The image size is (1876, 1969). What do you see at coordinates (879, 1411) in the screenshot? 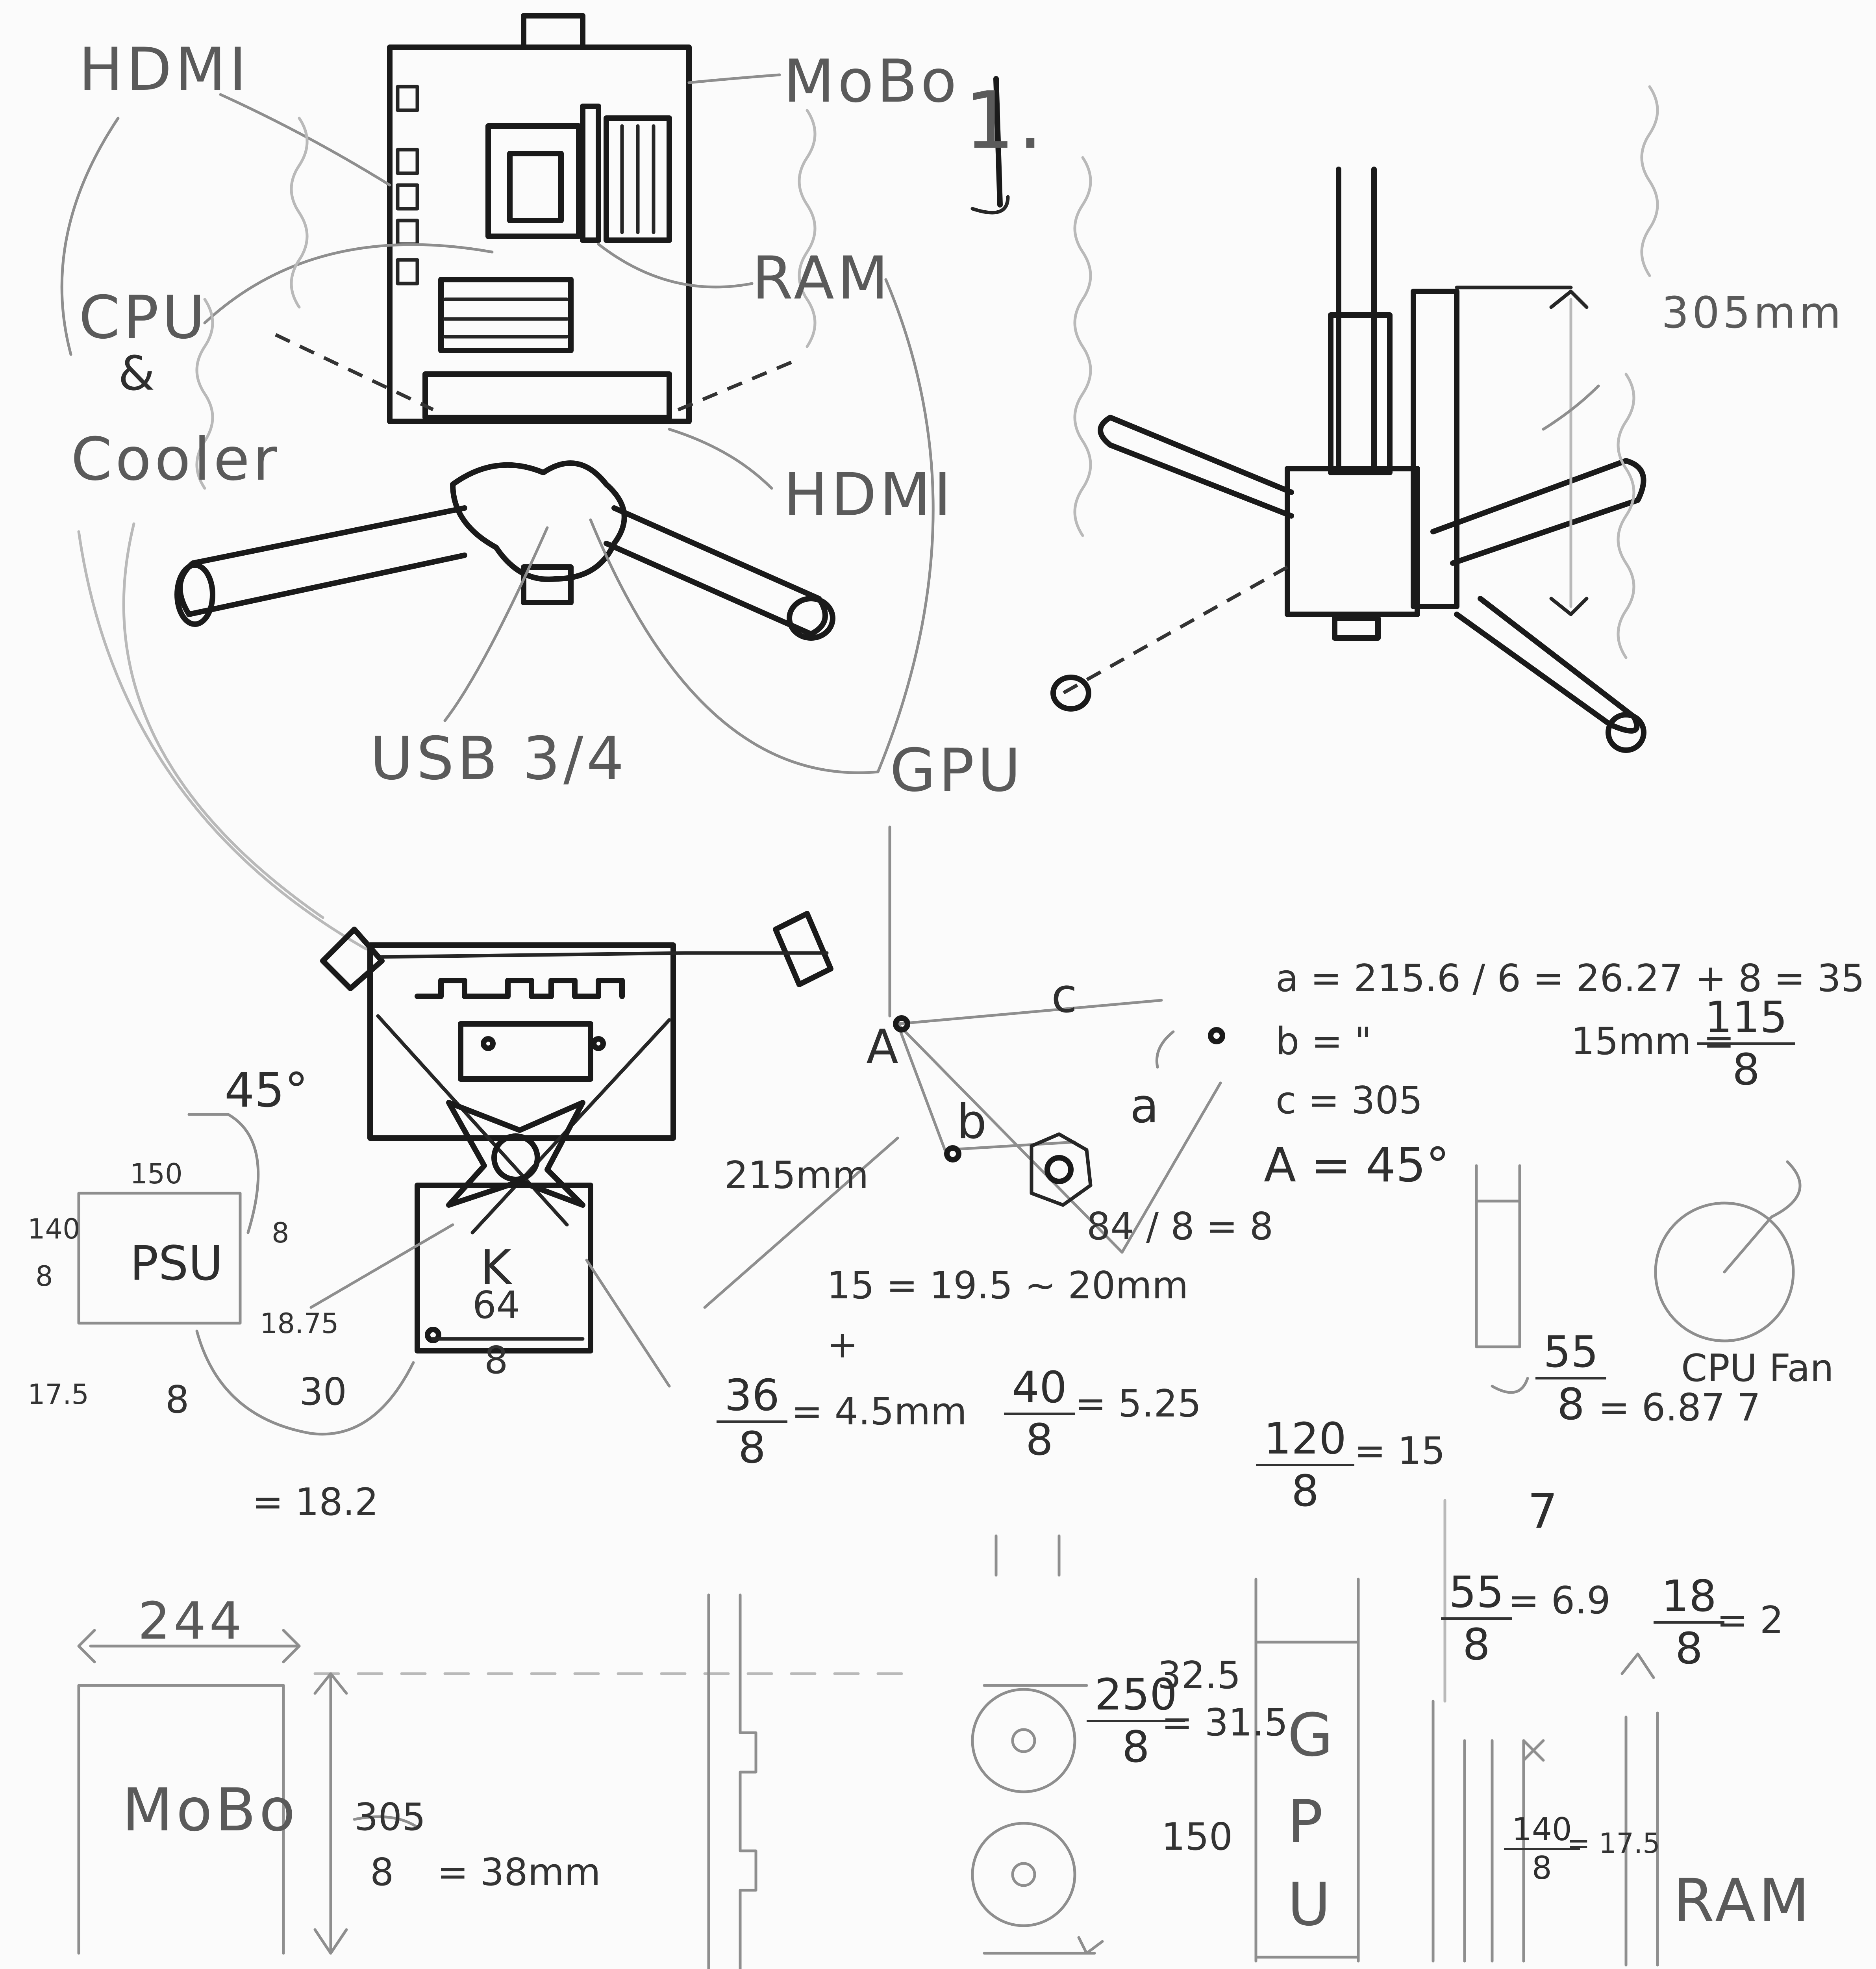
I see `fraction-36-8-rhs: = 4.5mm` at bounding box center [879, 1411].